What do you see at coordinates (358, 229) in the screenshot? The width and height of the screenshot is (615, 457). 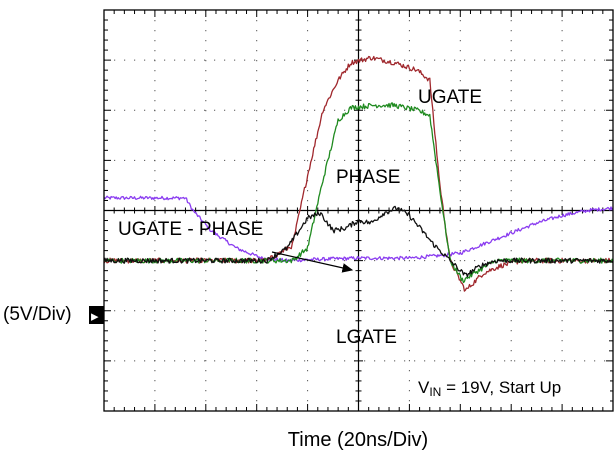 I see `trace-lgate` at bounding box center [358, 229].